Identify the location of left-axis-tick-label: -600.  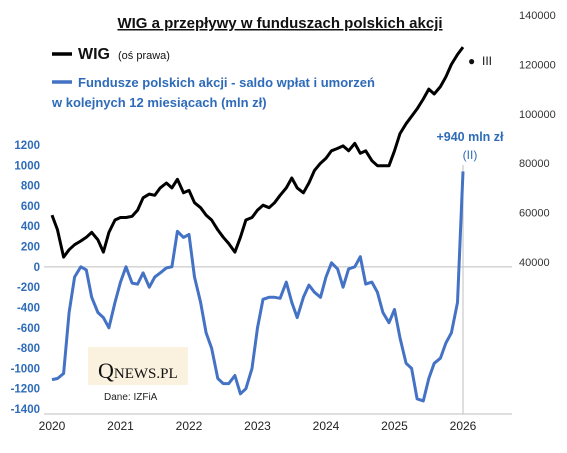
(28, 329).